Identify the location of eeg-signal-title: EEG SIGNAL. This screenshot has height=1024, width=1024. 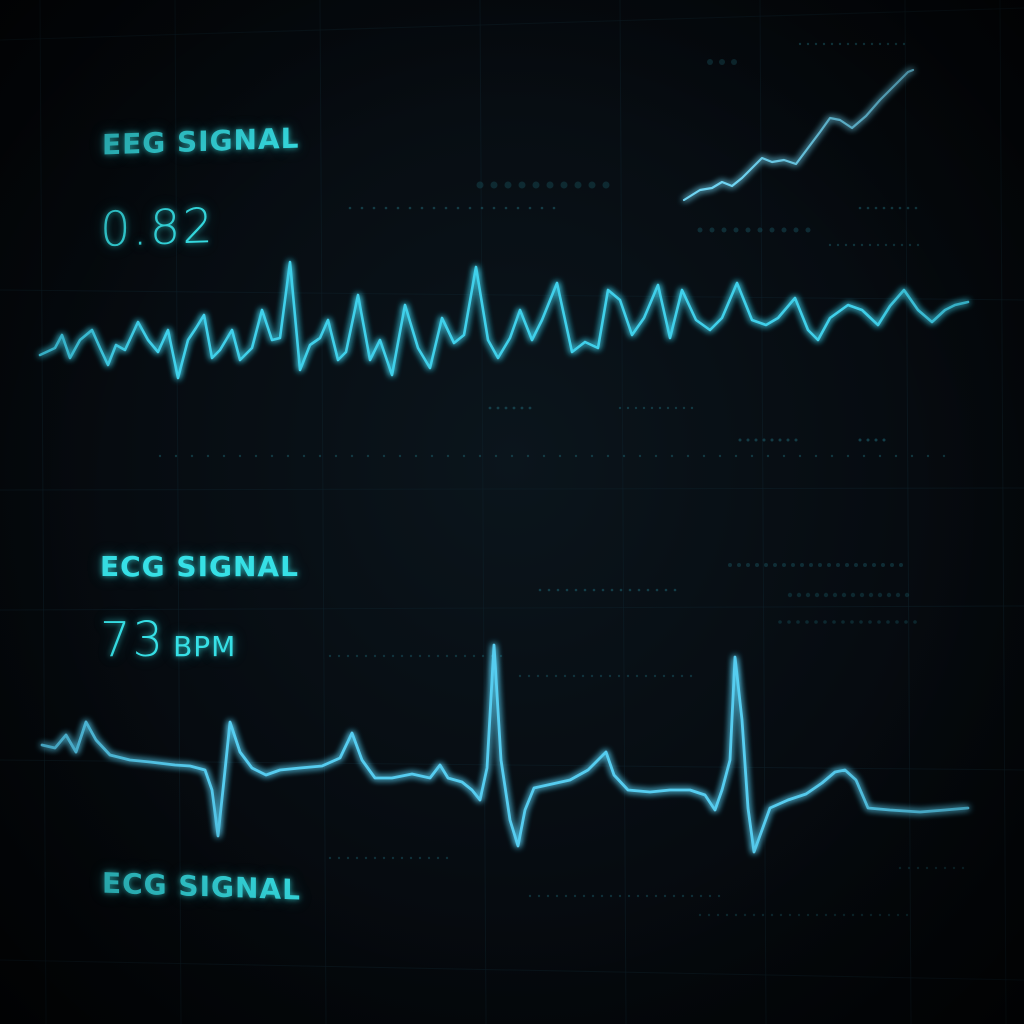
(201, 142).